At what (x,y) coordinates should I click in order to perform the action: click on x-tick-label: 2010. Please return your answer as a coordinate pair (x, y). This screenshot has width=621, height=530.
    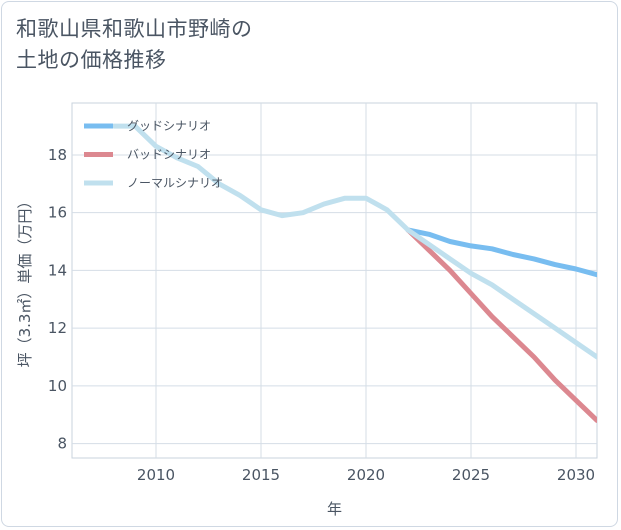
    Looking at the image, I should click on (156, 475).